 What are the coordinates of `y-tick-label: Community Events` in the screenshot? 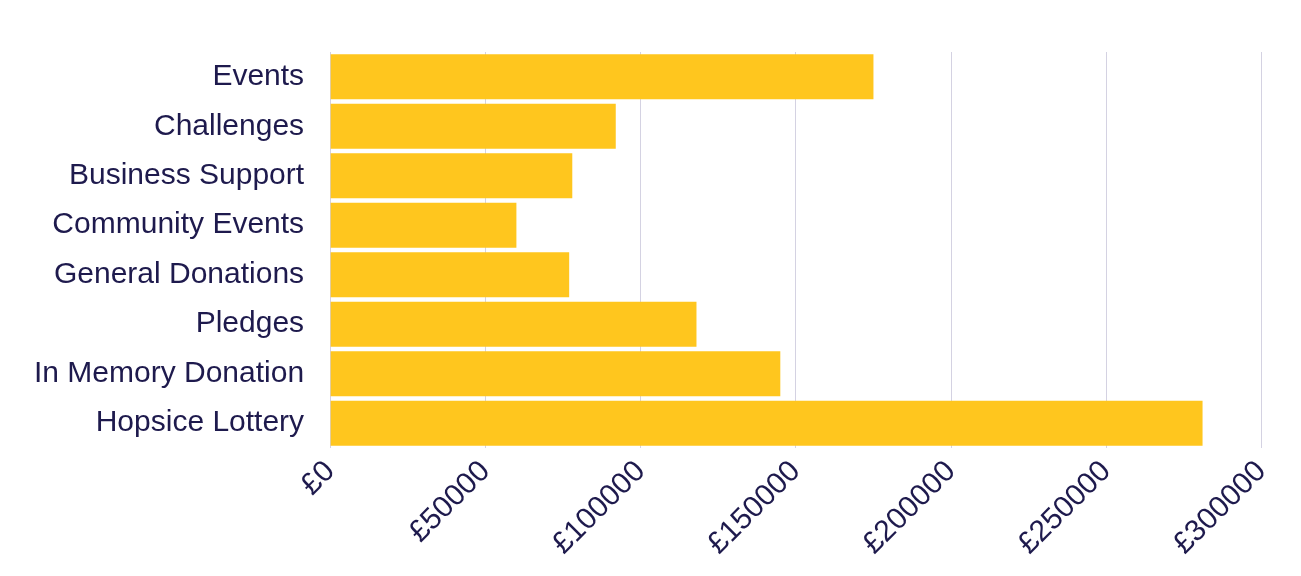 It's located at (178, 223).